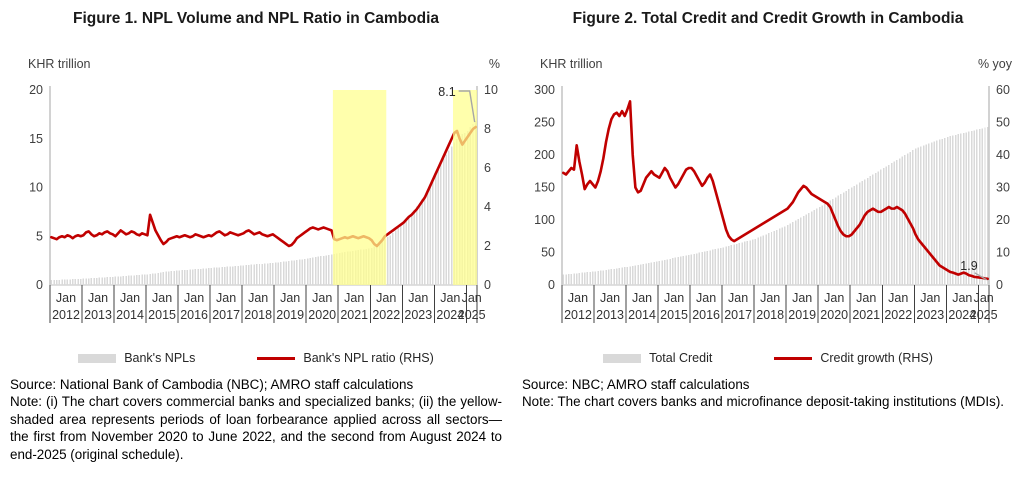  I want to click on svg-text: 150, so click(544, 188).